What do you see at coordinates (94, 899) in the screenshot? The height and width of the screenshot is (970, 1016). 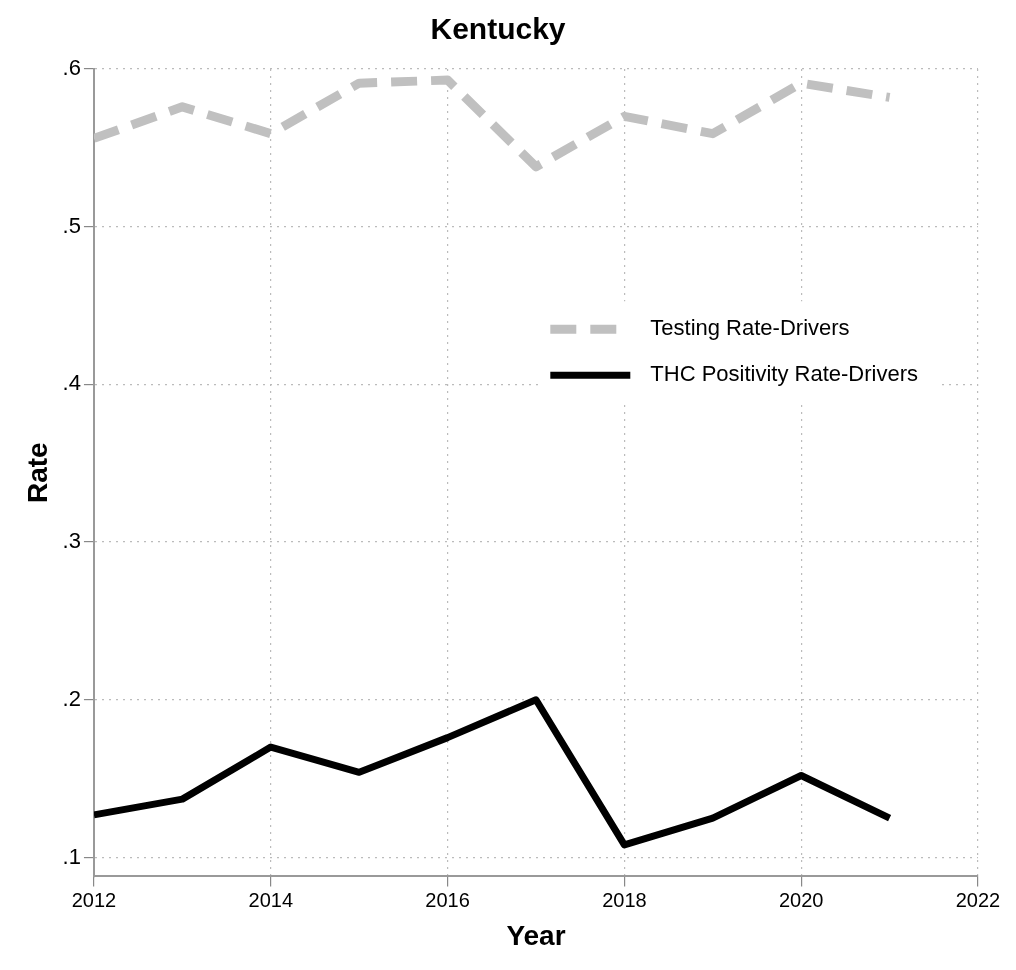 I see `x-tick-label: 2012` at bounding box center [94, 899].